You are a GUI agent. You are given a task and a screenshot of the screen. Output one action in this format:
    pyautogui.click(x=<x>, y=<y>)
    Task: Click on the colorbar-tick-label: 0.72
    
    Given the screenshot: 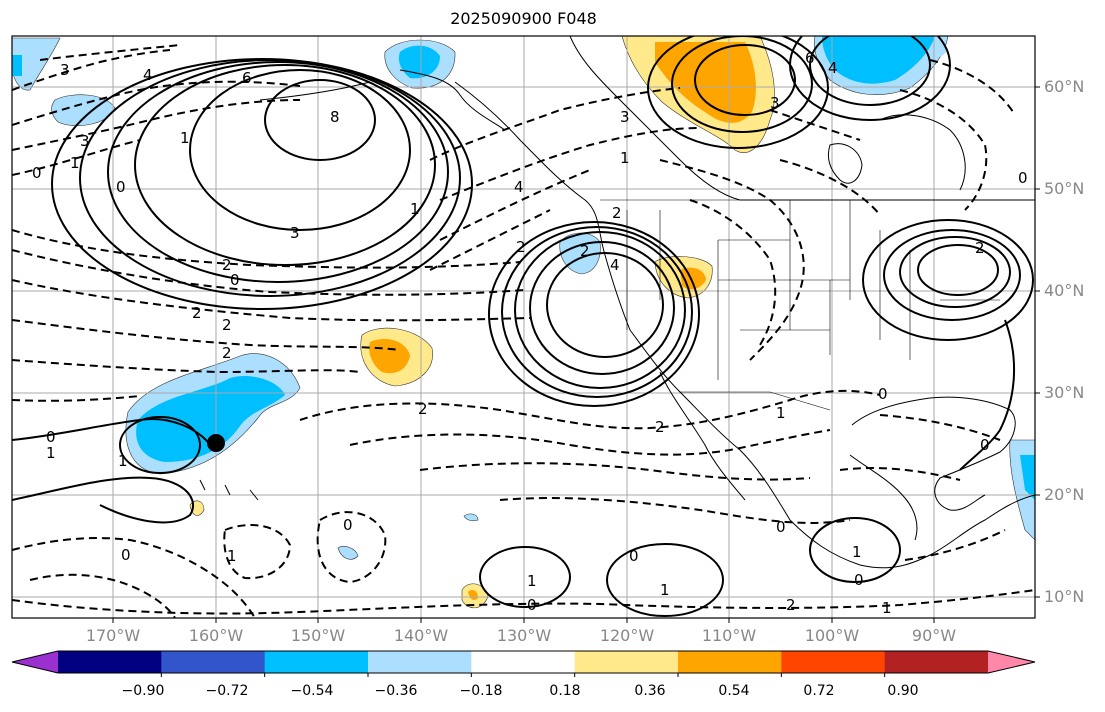 What is the action you would take?
    pyautogui.click(x=819, y=691)
    